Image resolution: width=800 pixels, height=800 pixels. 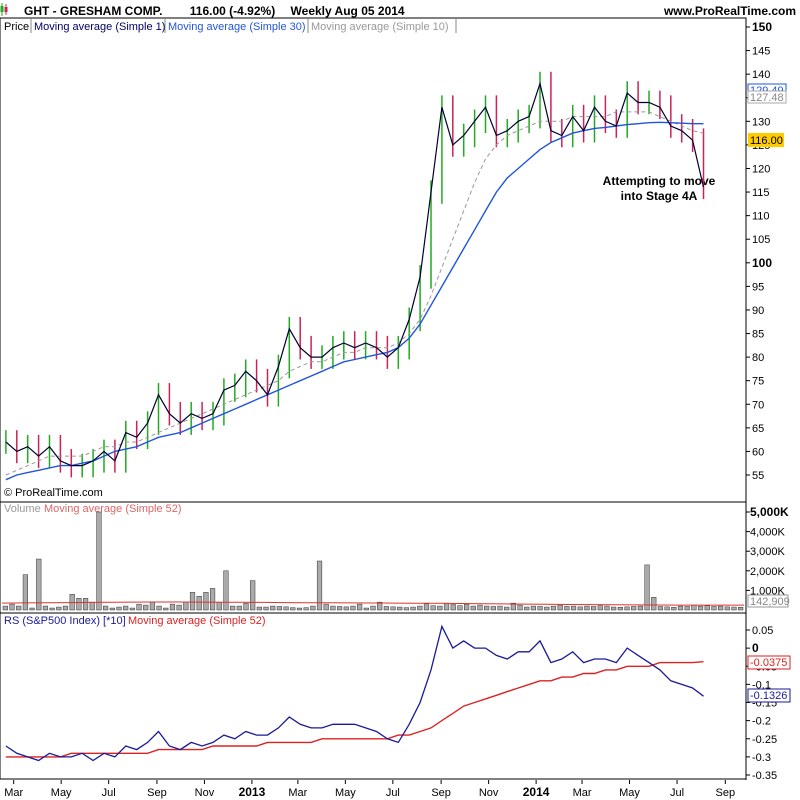 What do you see at coordinates (758, 335) in the screenshot?
I see `price-tick-label: 85` at bounding box center [758, 335].